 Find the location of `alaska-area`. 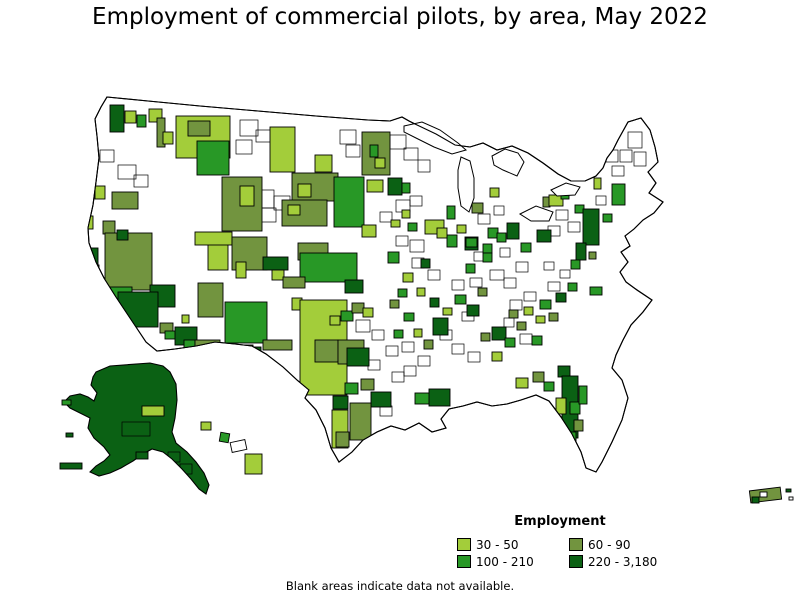

alaska-area is located at coordinates (153, 411).